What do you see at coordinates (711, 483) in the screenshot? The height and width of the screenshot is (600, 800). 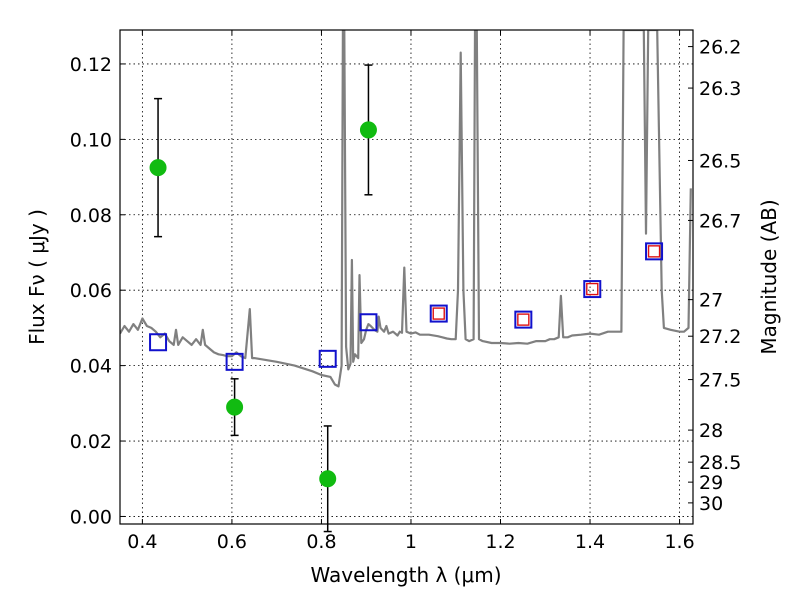 I see `right-tick-label: 29` at bounding box center [711, 483].